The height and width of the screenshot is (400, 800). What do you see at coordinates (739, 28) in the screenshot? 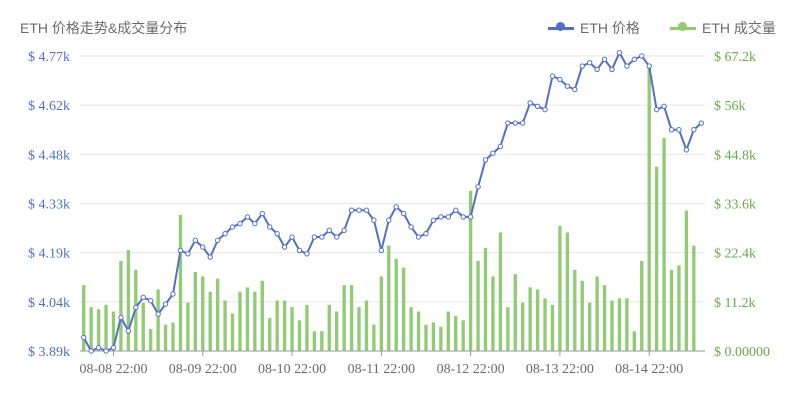
I see `legend-label-volume: ETH 成交量` at bounding box center [739, 28].